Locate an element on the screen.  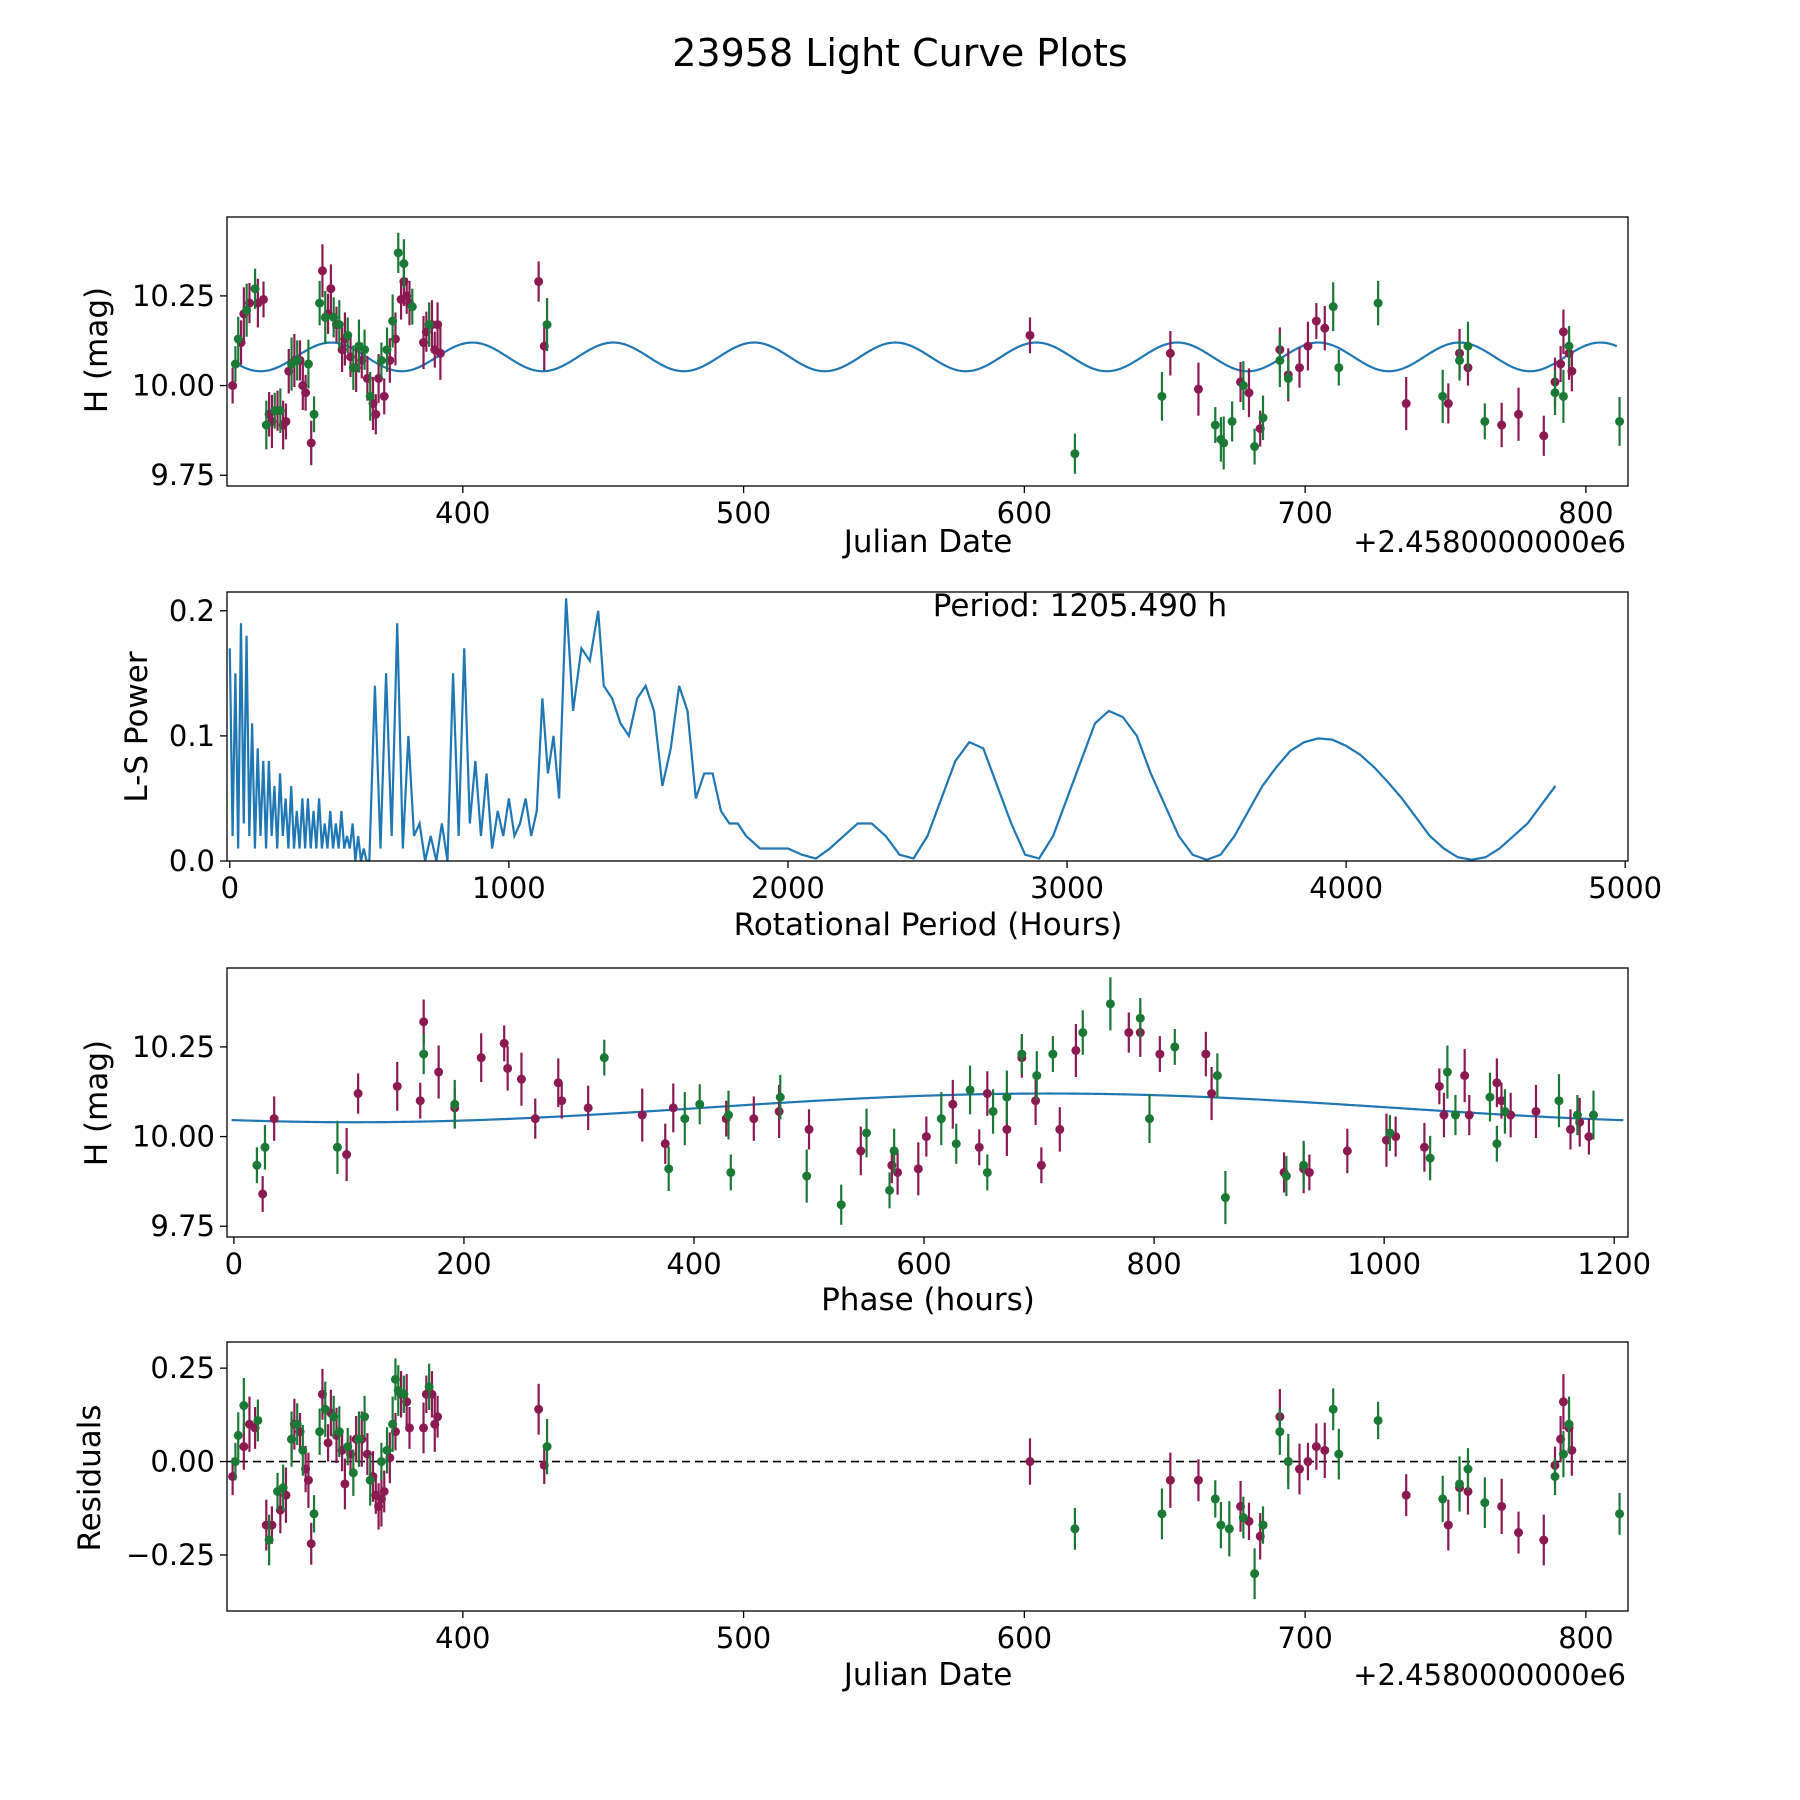
residuals-frame is located at coordinates (927, 1476).